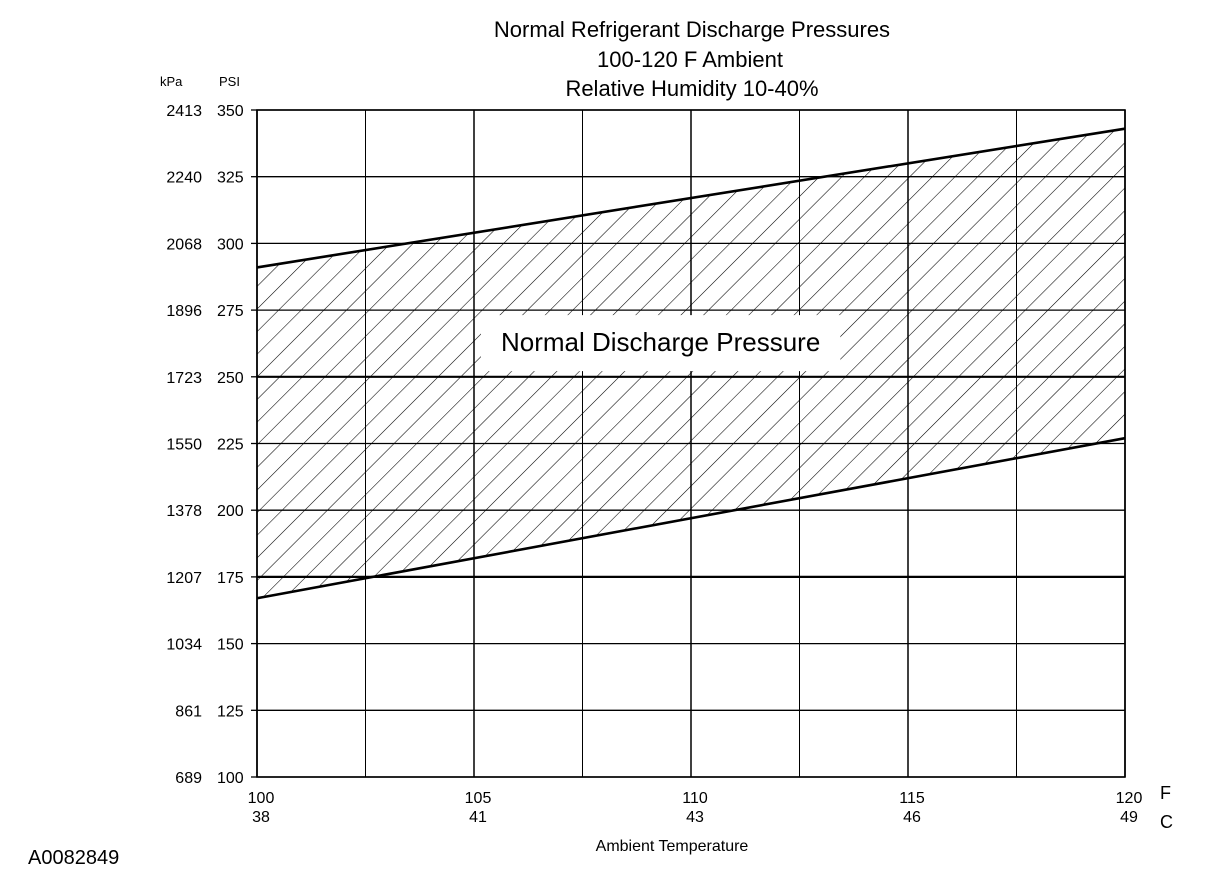  What do you see at coordinates (478, 798) in the screenshot?
I see `fahrenheit-tick-label: 105` at bounding box center [478, 798].